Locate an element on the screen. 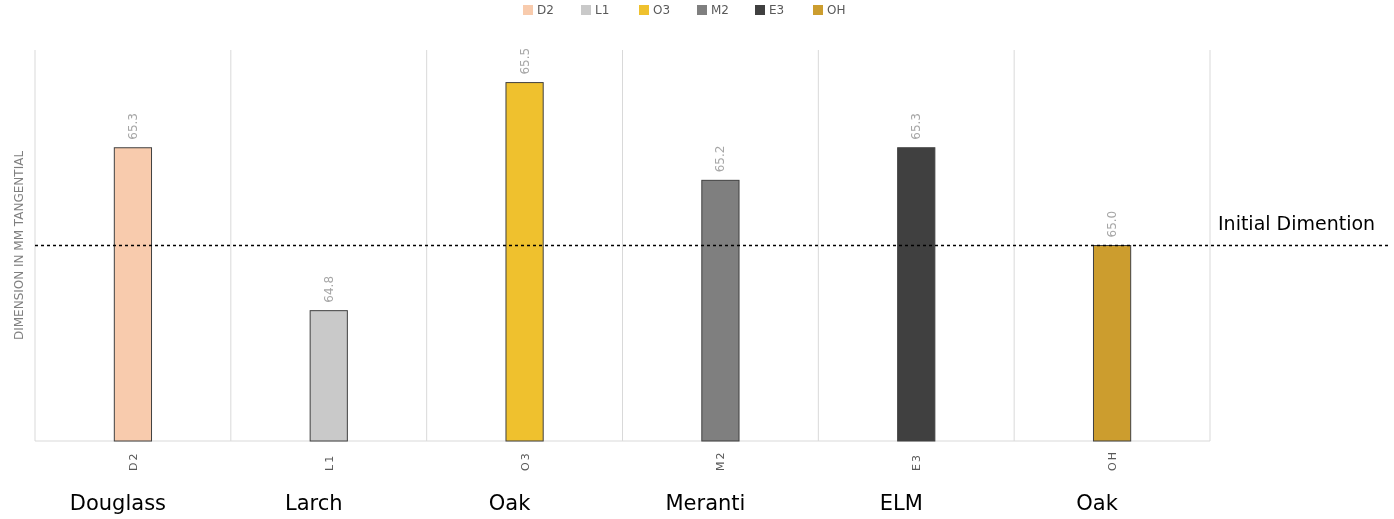 This screenshot has height=519, width=1394. y-axis-title: DIMENSION IN MM TANGENTIAL is located at coordinates (19, 245).